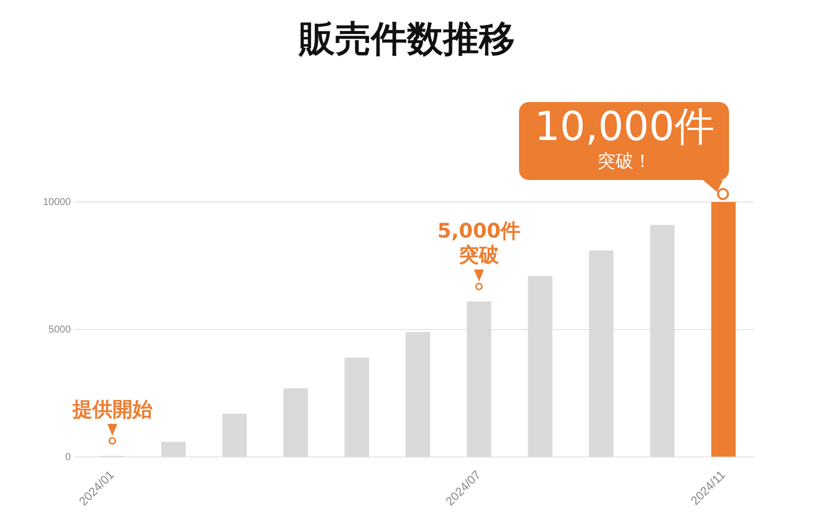 This screenshot has width=814, height=530. What do you see at coordinates (112, 408) in the screenshot?
I see `annotation: 提供開始` at bounding box center [112, 408].